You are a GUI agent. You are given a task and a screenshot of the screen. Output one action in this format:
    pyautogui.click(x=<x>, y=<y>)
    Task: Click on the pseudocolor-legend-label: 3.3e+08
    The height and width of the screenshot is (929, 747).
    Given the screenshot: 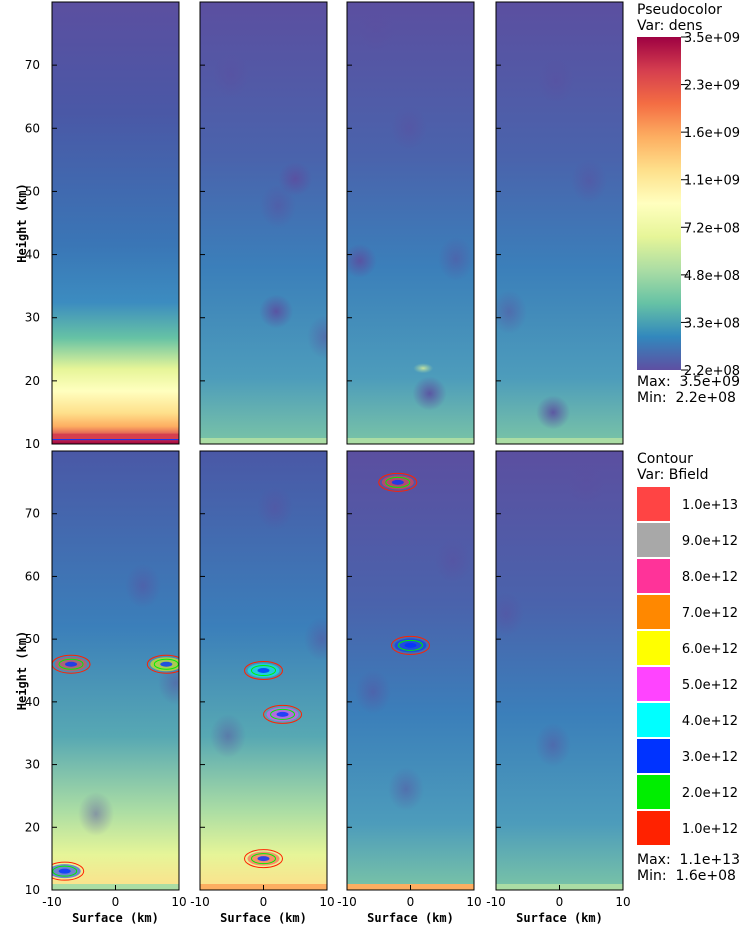 What is the action you would take?
    pyautogui.click(x=712, y=323)
    